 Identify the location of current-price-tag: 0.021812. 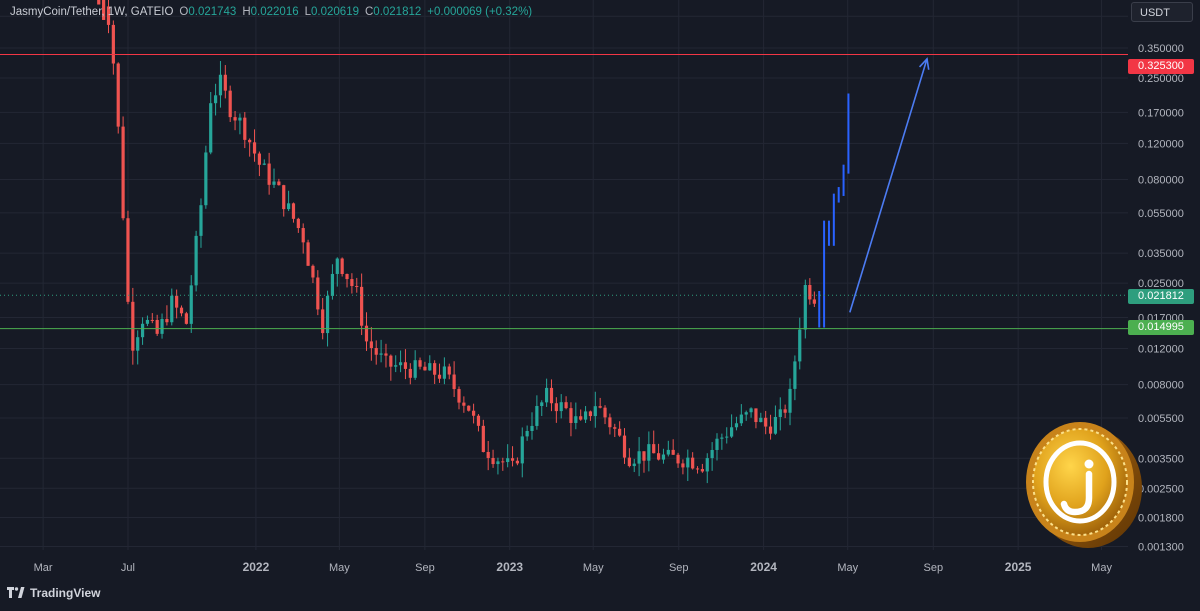
(1161, 296).